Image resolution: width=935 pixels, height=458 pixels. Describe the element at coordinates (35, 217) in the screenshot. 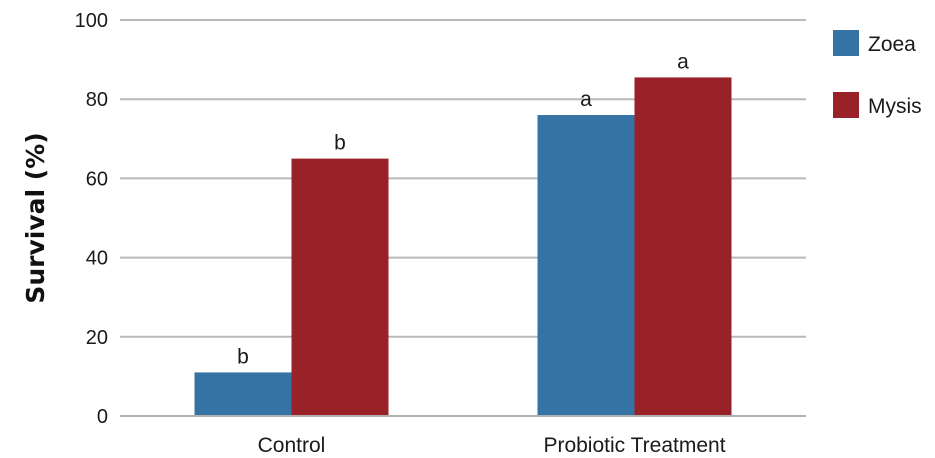

I see `y-axis-label: Survival (%)` at that location.